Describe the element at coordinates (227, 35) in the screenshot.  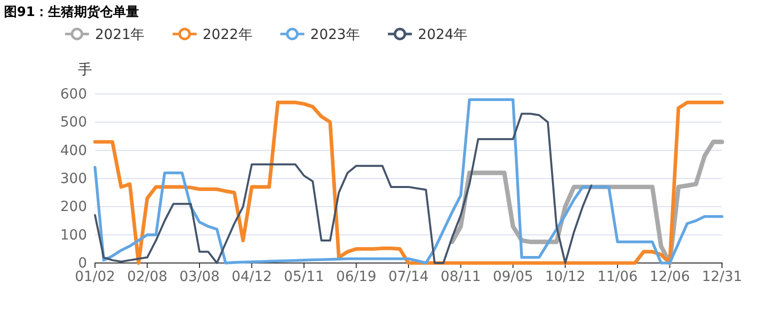
I see `legend-label: 2022年` at that location.